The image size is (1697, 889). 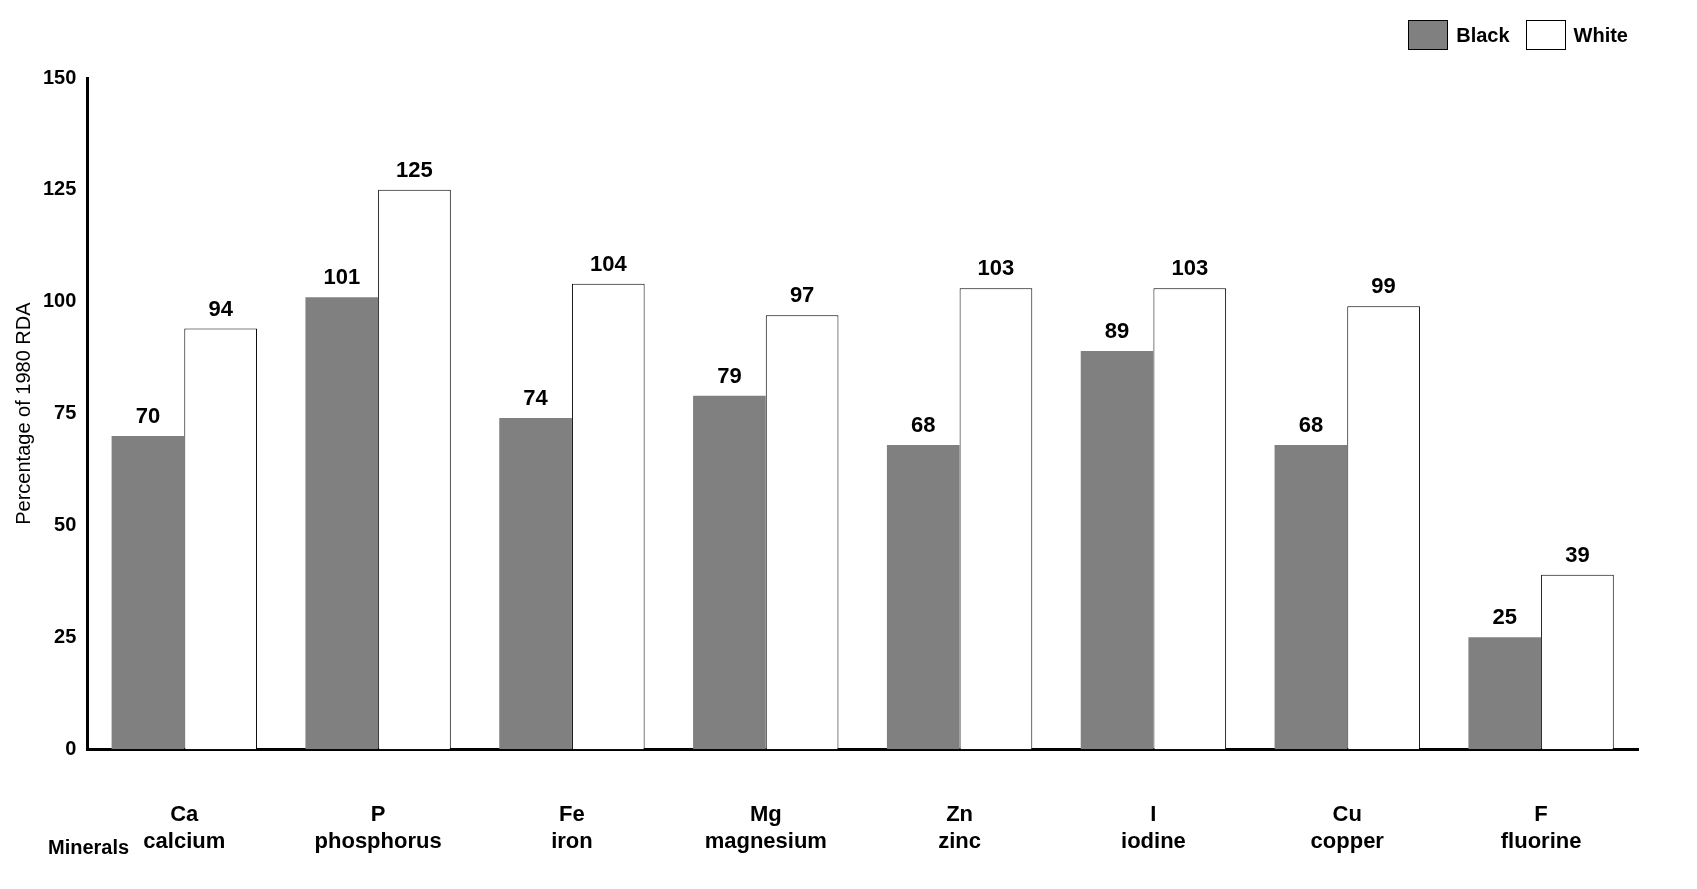 I want to click on y-tick-label: 75, so click(x=65, y=412).